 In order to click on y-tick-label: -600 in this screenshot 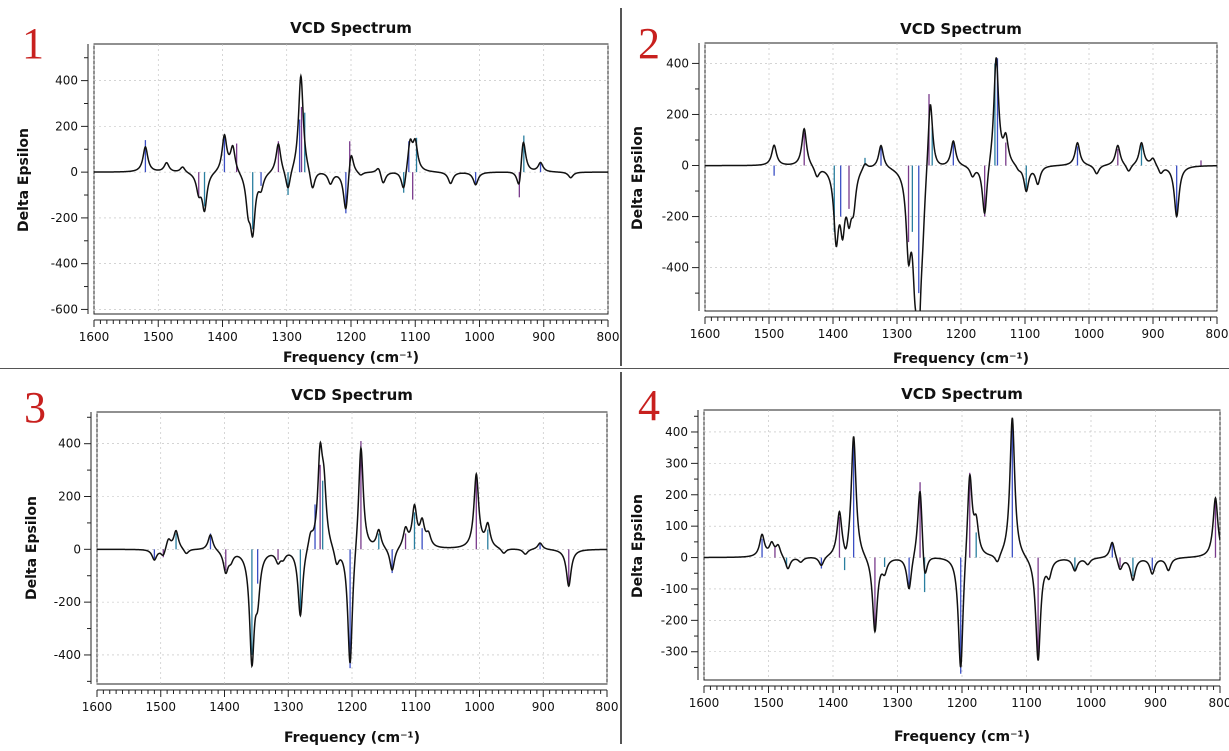, I will do `click(64, 309)`.